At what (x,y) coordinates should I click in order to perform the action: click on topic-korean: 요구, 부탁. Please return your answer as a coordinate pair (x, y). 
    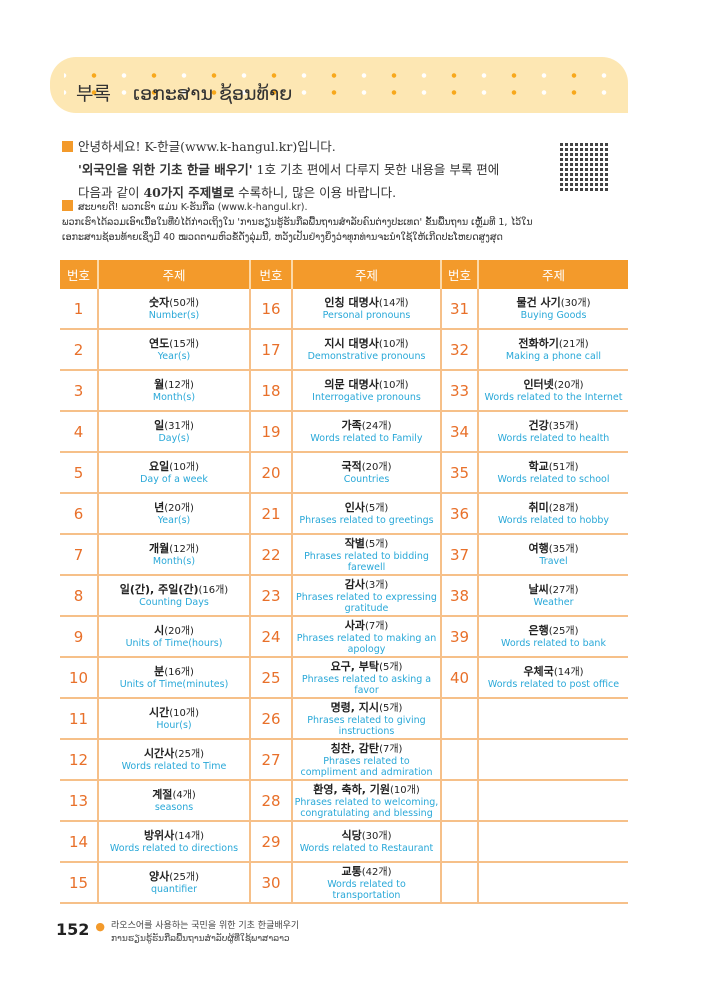
    Looking at the image, I should click on (355, 666).